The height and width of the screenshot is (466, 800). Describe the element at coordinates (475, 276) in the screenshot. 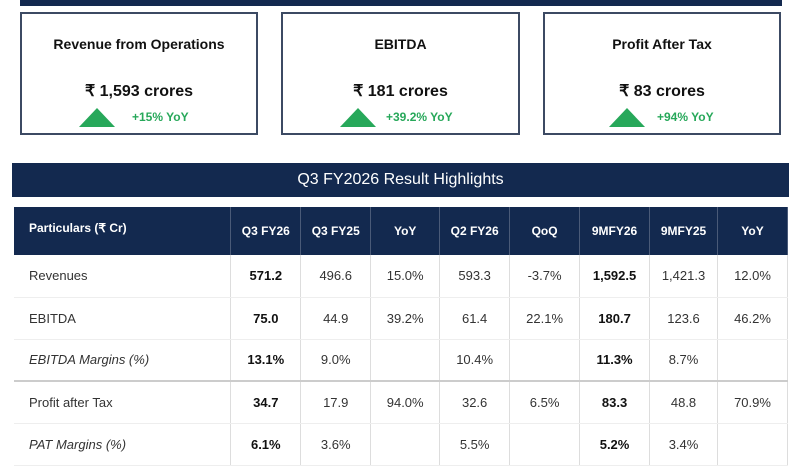

I see `table-cell: 593.3` at that location.